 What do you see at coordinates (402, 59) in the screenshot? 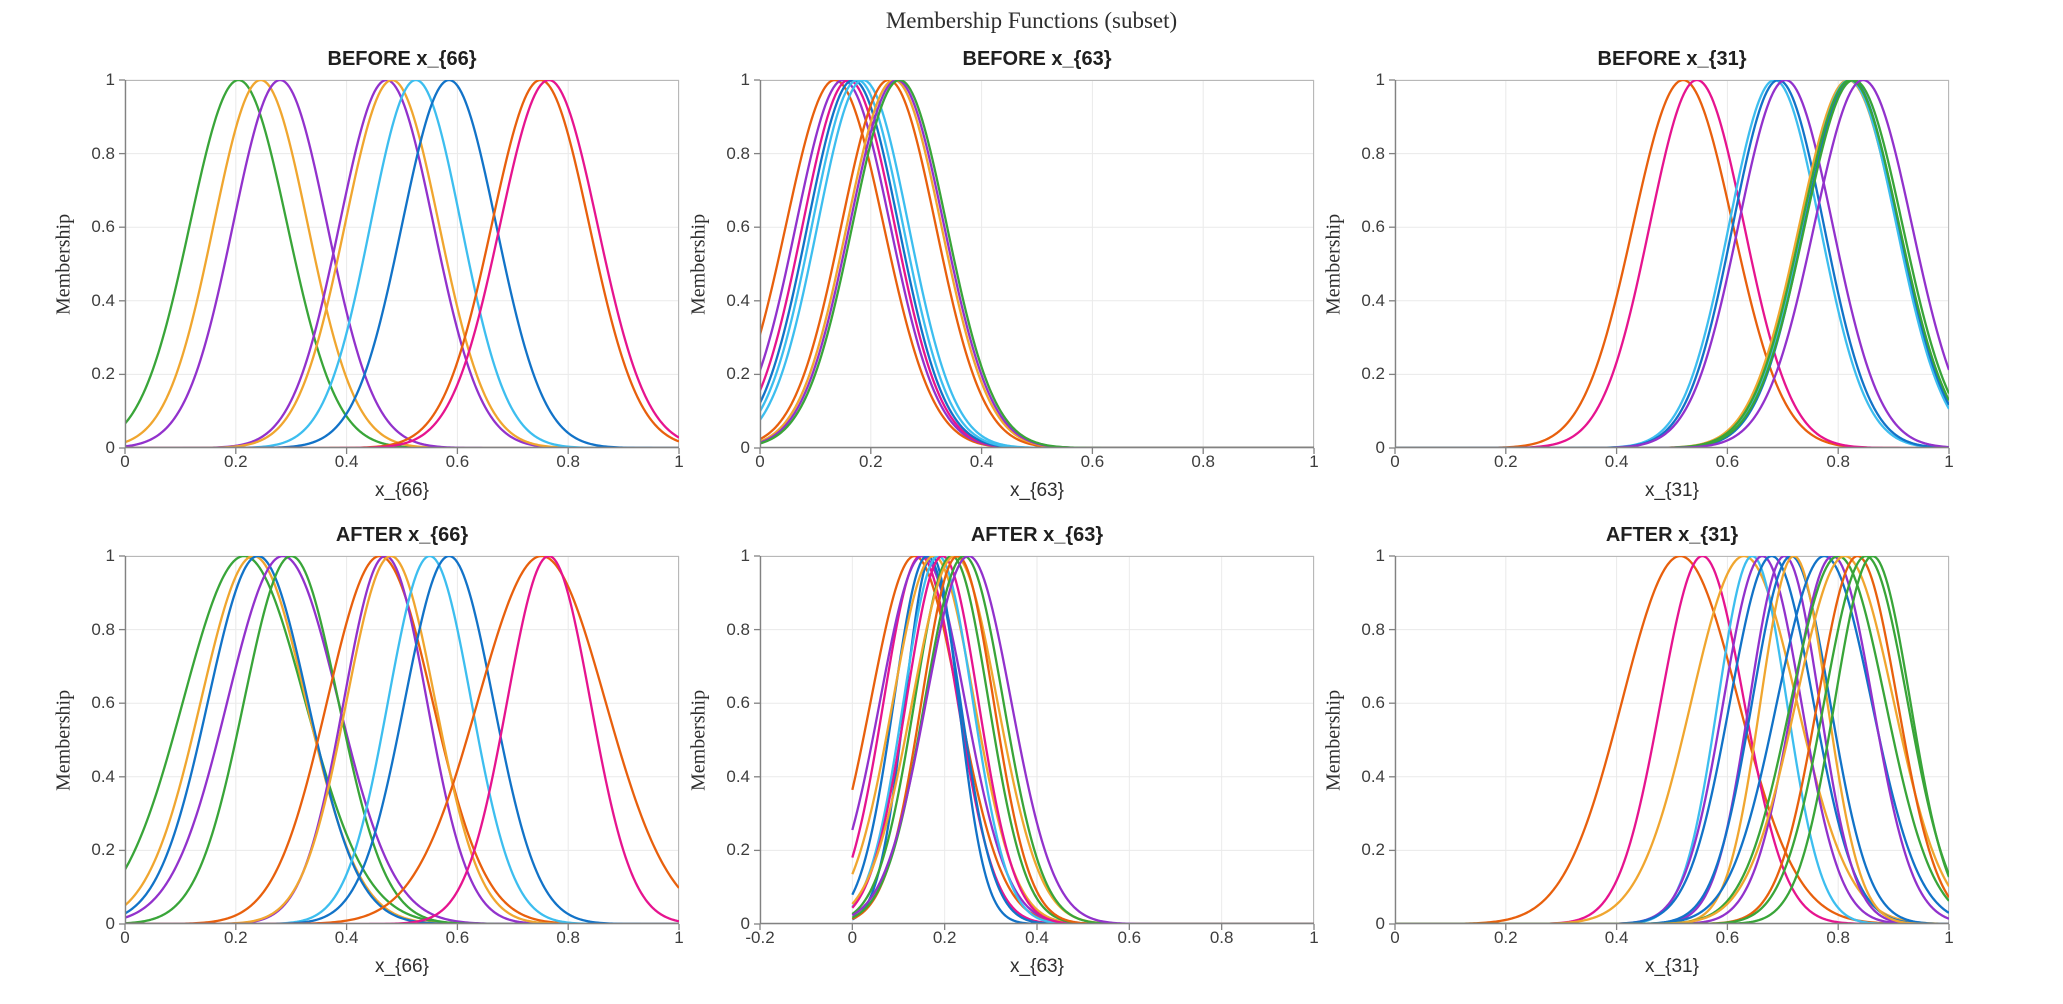
I see `subplot-title: BEFORE x_{66}` at bounding box center [402, 59].